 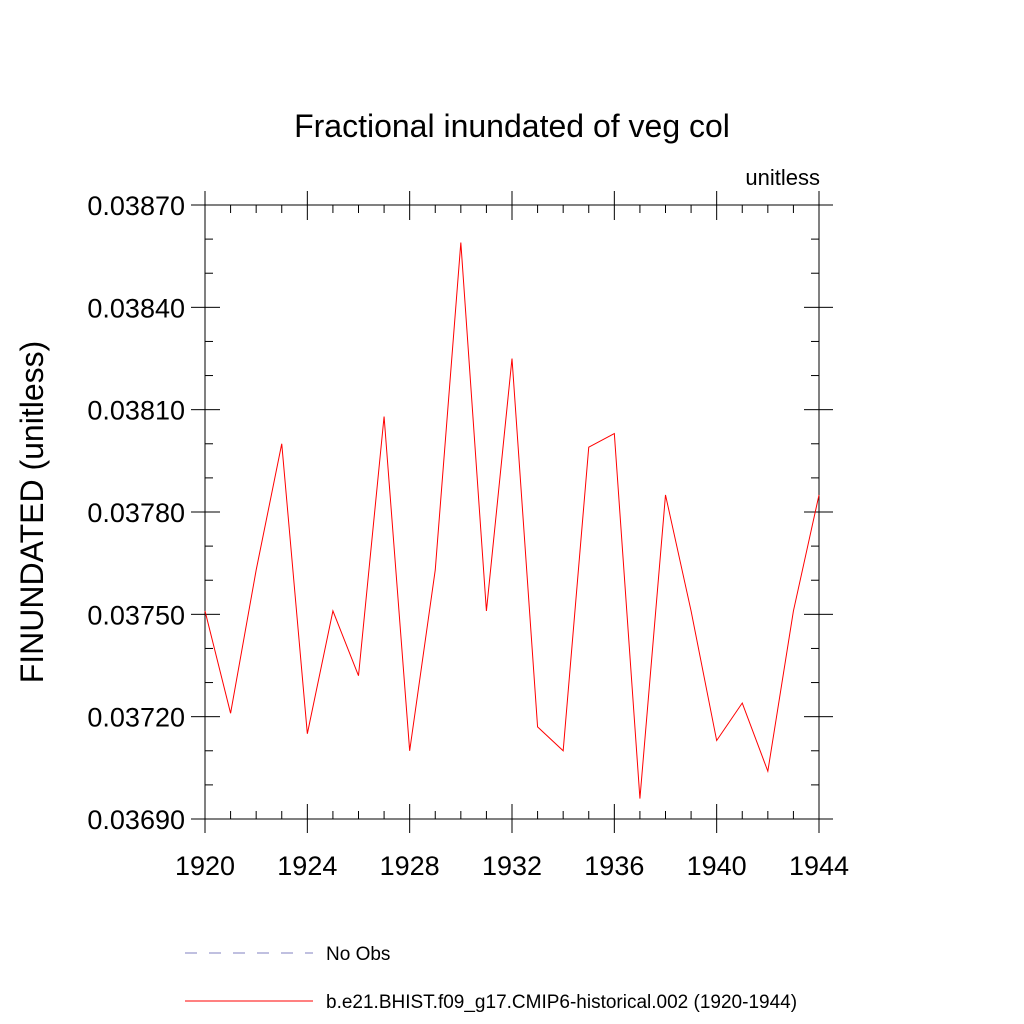 I want to click on x-tick-label: 1940, so click(x=717, y=866).